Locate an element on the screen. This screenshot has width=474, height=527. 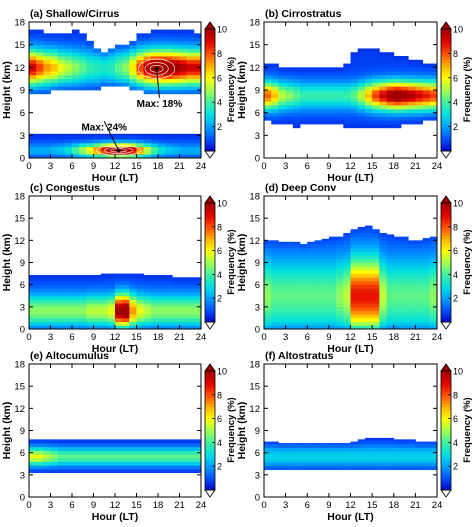
x-tick-label: 21 is located at coordinates (179, 337).